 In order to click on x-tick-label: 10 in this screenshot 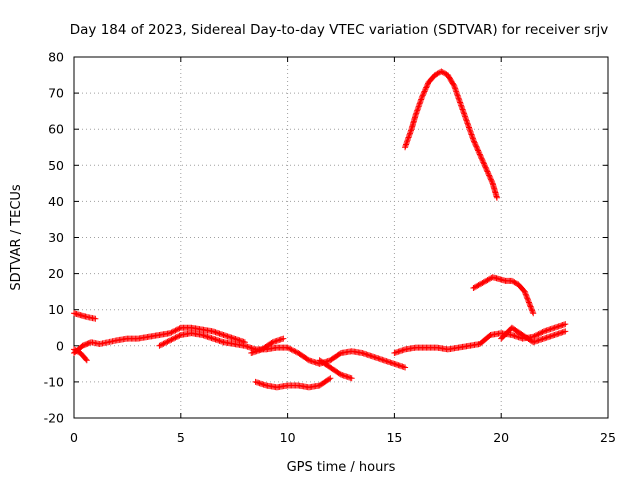, I will do `click(288, 437)`.